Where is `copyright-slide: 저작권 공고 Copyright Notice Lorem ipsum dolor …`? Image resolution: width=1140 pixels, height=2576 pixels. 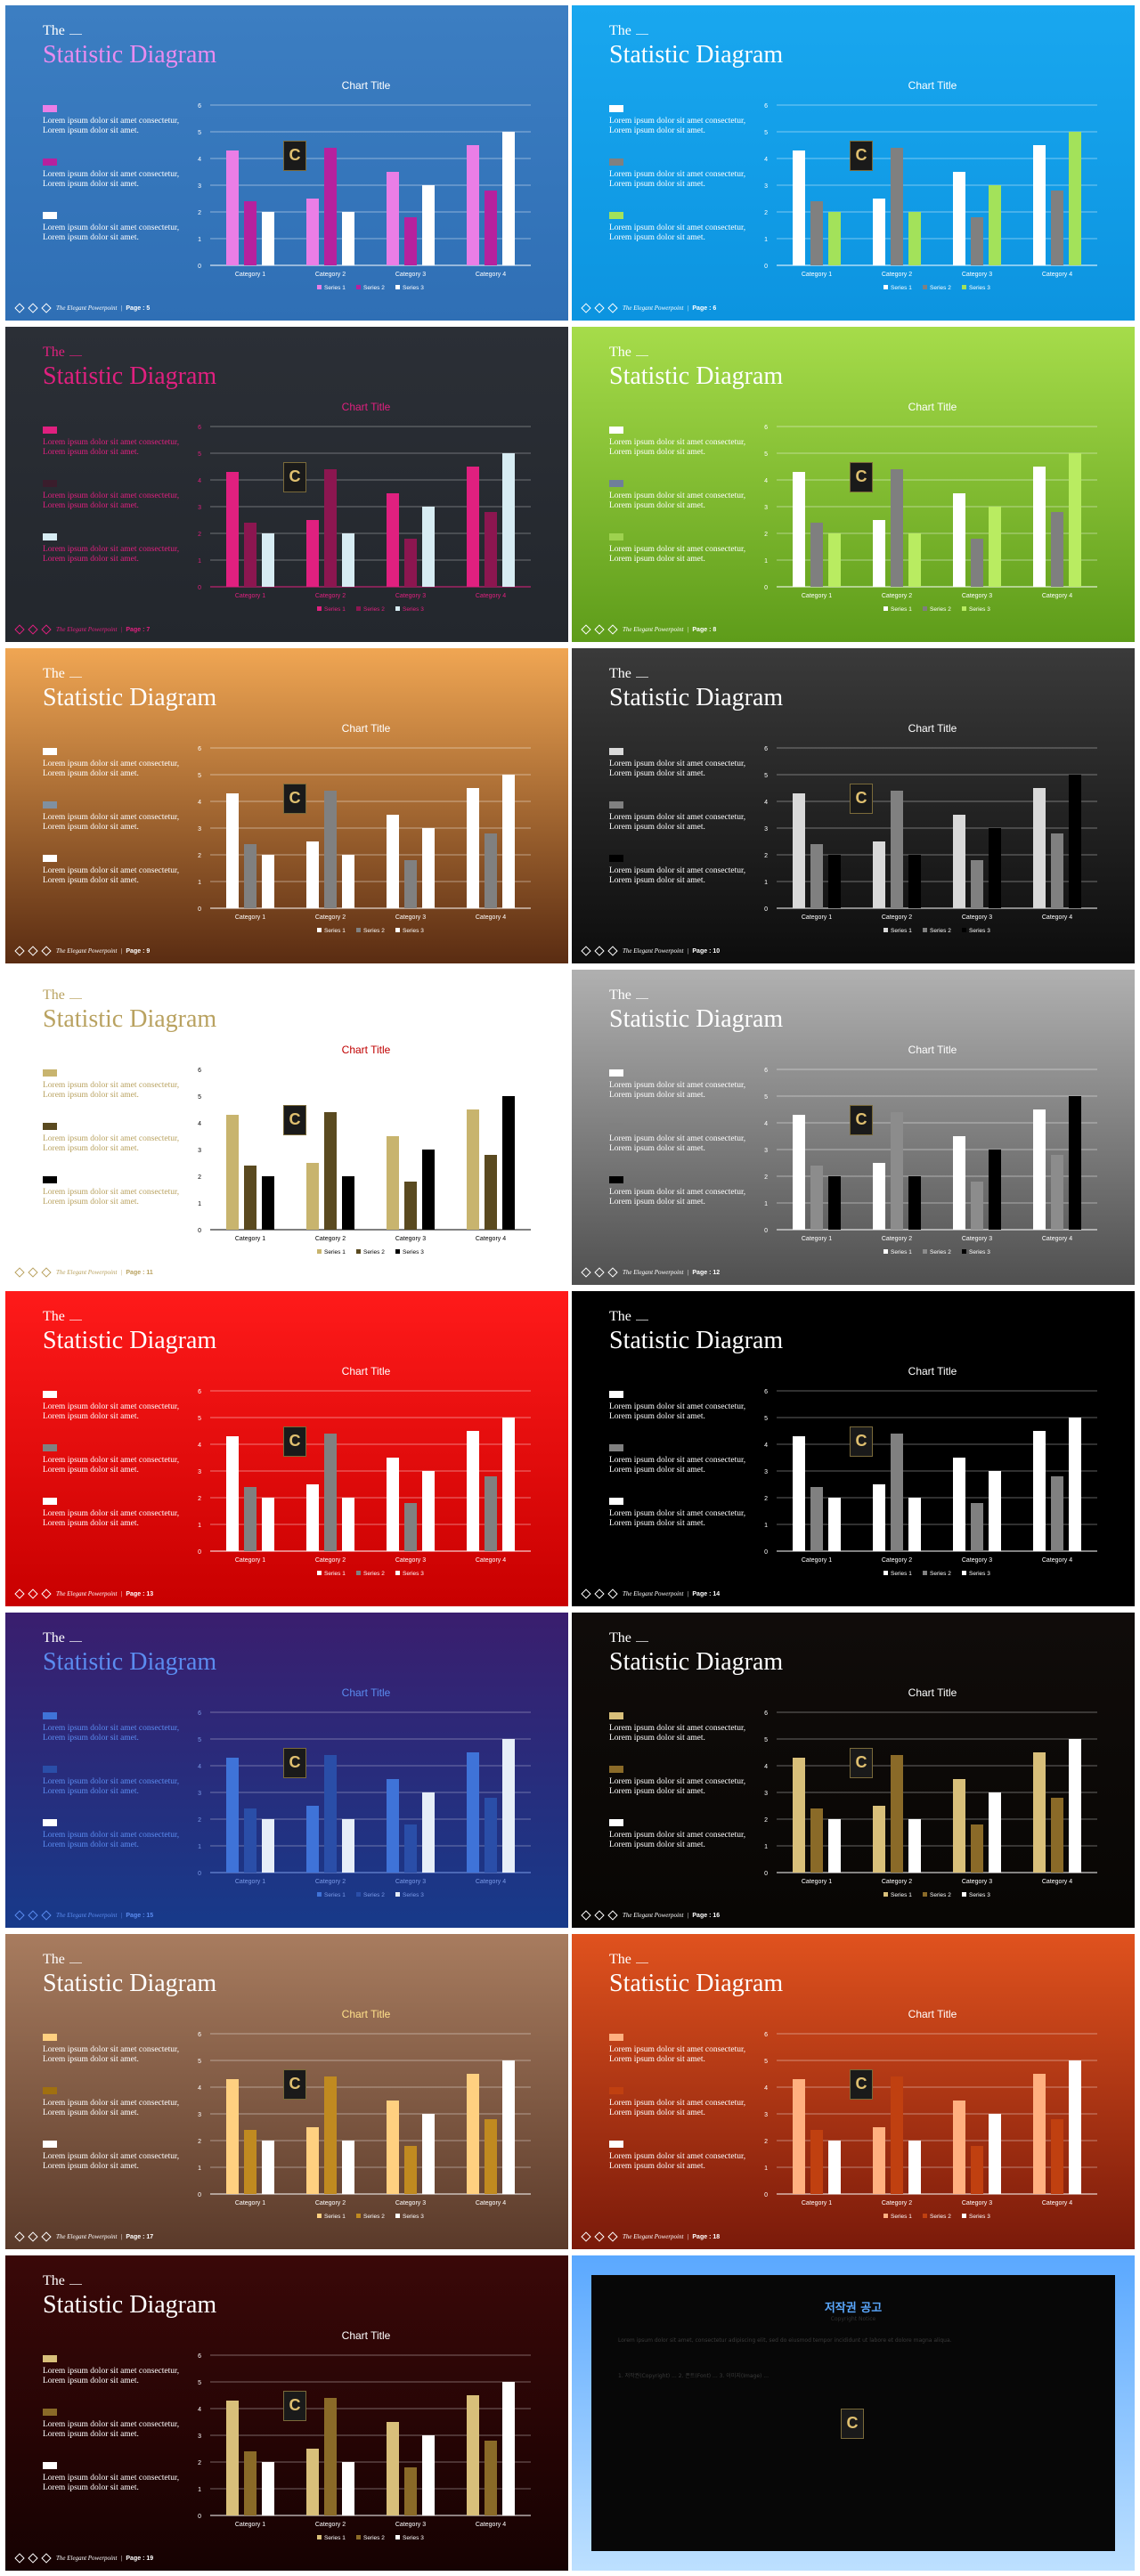 copyright-slide: 저작권 공고 Copyright Notice Lorem ipsum dolor … is located at coordinates (853, 2413).